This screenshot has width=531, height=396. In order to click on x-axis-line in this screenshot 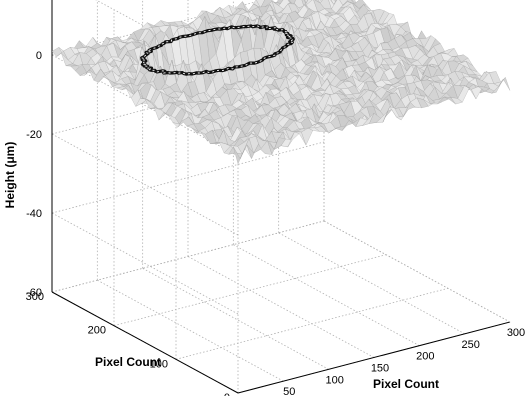, I will do `click(374, 357)`.